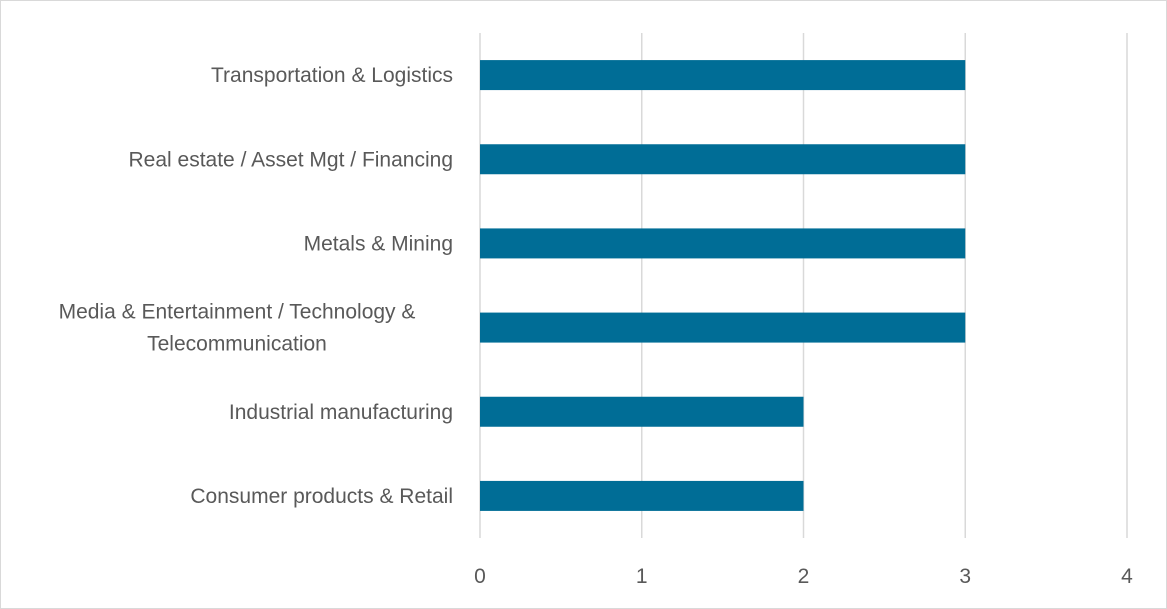 The width and height of the screenshot is (1167, 609). I want to click on x-tick-label: 0, so click(480, 576).